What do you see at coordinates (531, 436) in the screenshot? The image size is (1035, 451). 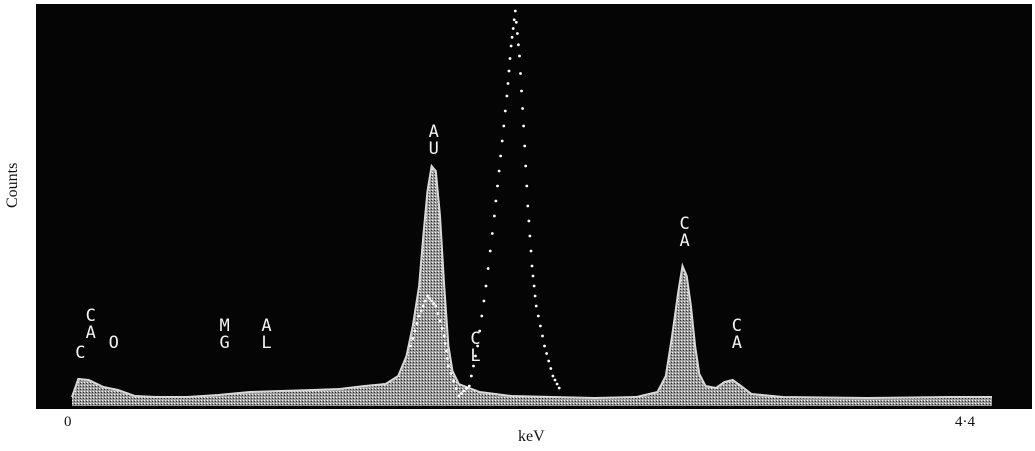 I see `x-axis-label: keV` at bounding box center [531, 436].